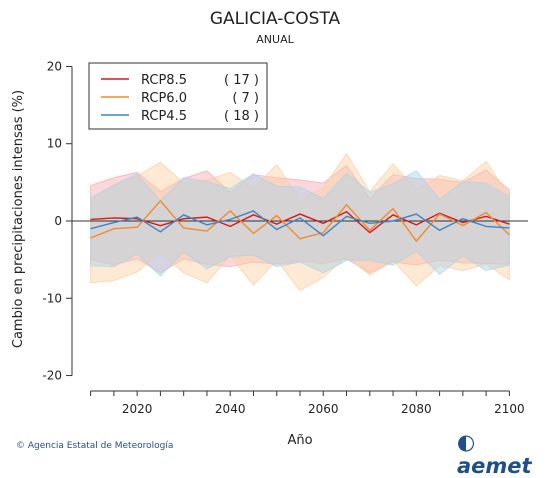 The width and height of the screenshot is (550, 478). Describe the element at coordinates (245, 98) in the screenshot. I see `legend-count: ( 7 )` at that location.